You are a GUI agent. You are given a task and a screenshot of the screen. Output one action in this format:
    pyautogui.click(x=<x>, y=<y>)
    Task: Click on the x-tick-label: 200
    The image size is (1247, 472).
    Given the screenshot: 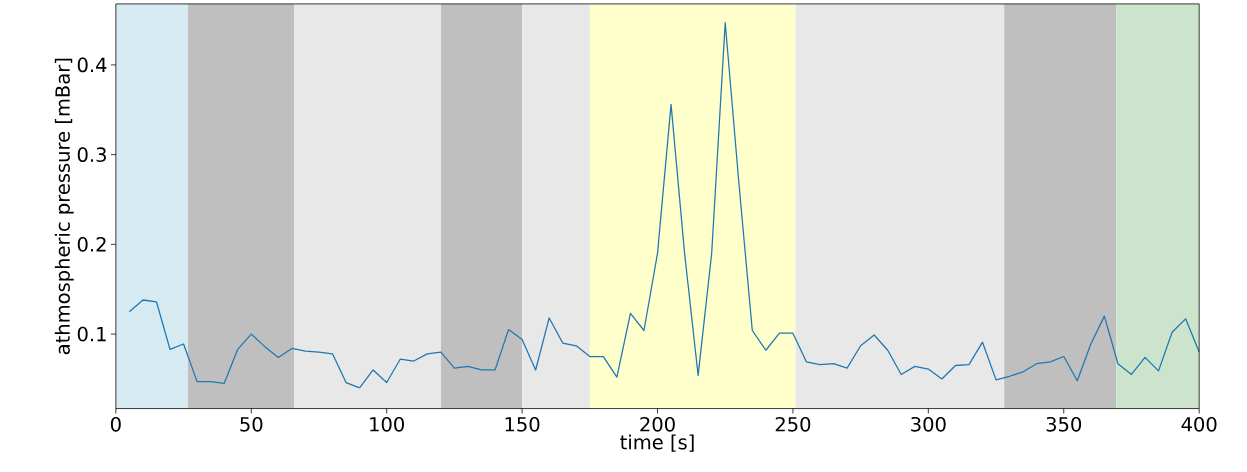 What is the action you would take?
    pyautogui.click(x=657, y=424)
    